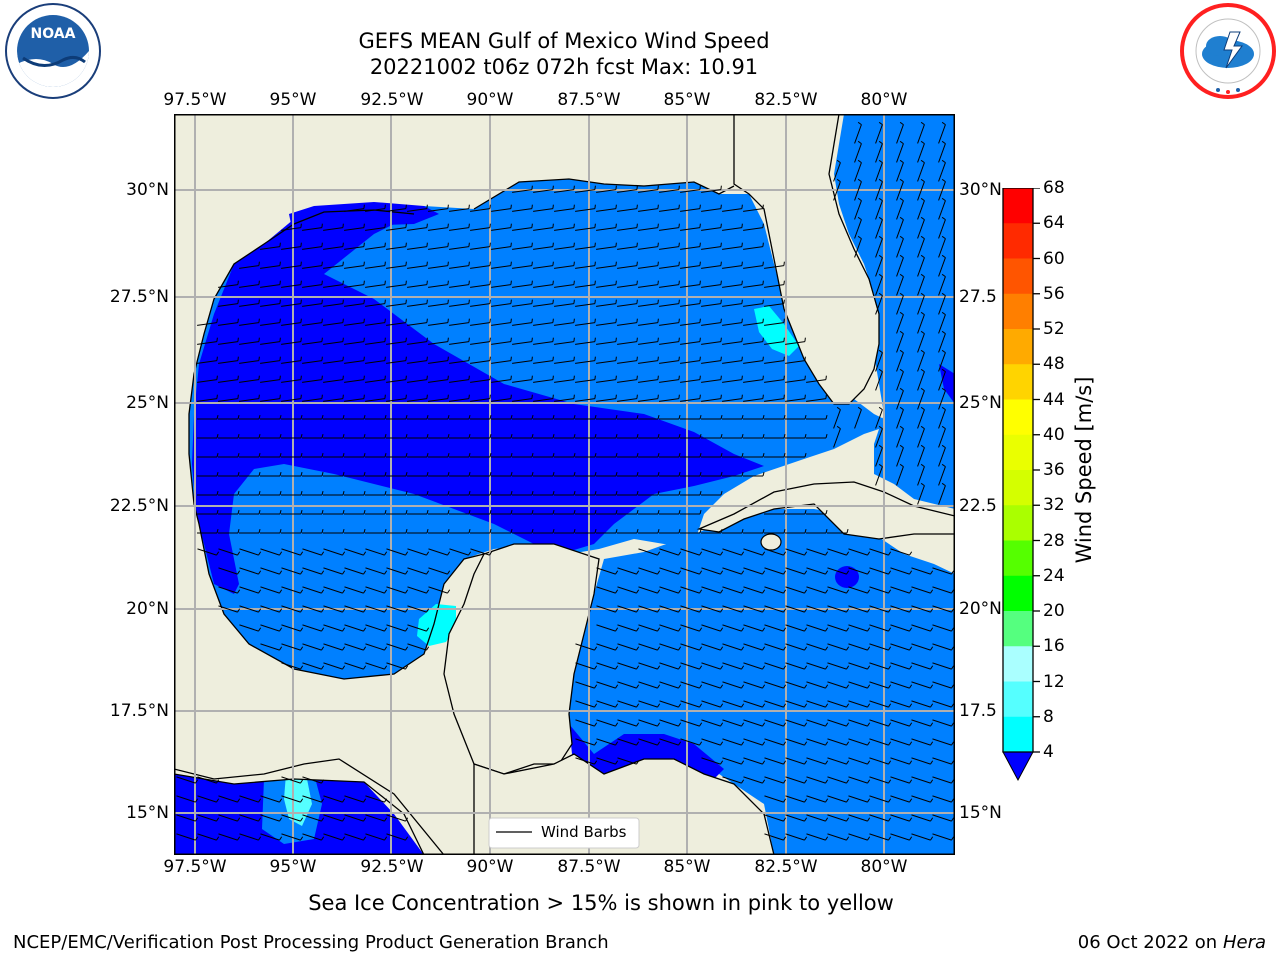  Describe the element at coordinates (786, 100) in the screenshot. I see `lon-tick-top: 82.5°W` at that location.